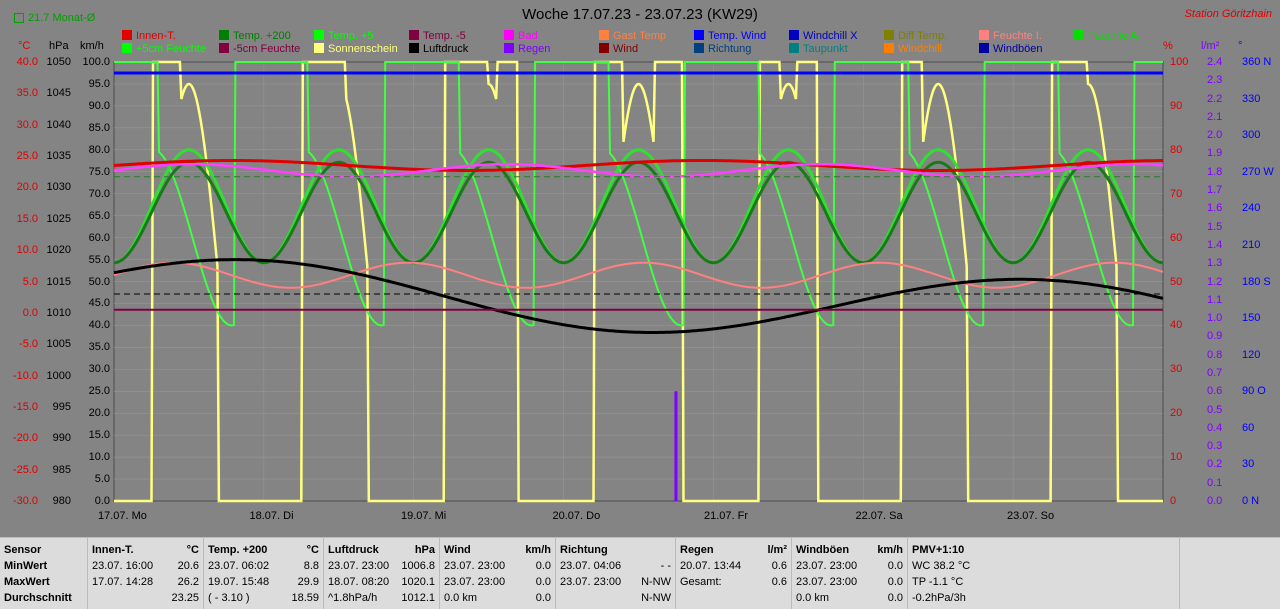 The width and height of the screenshot is (1280, 609). I want to click on legend-item: Windböen, so click(1011, 49).